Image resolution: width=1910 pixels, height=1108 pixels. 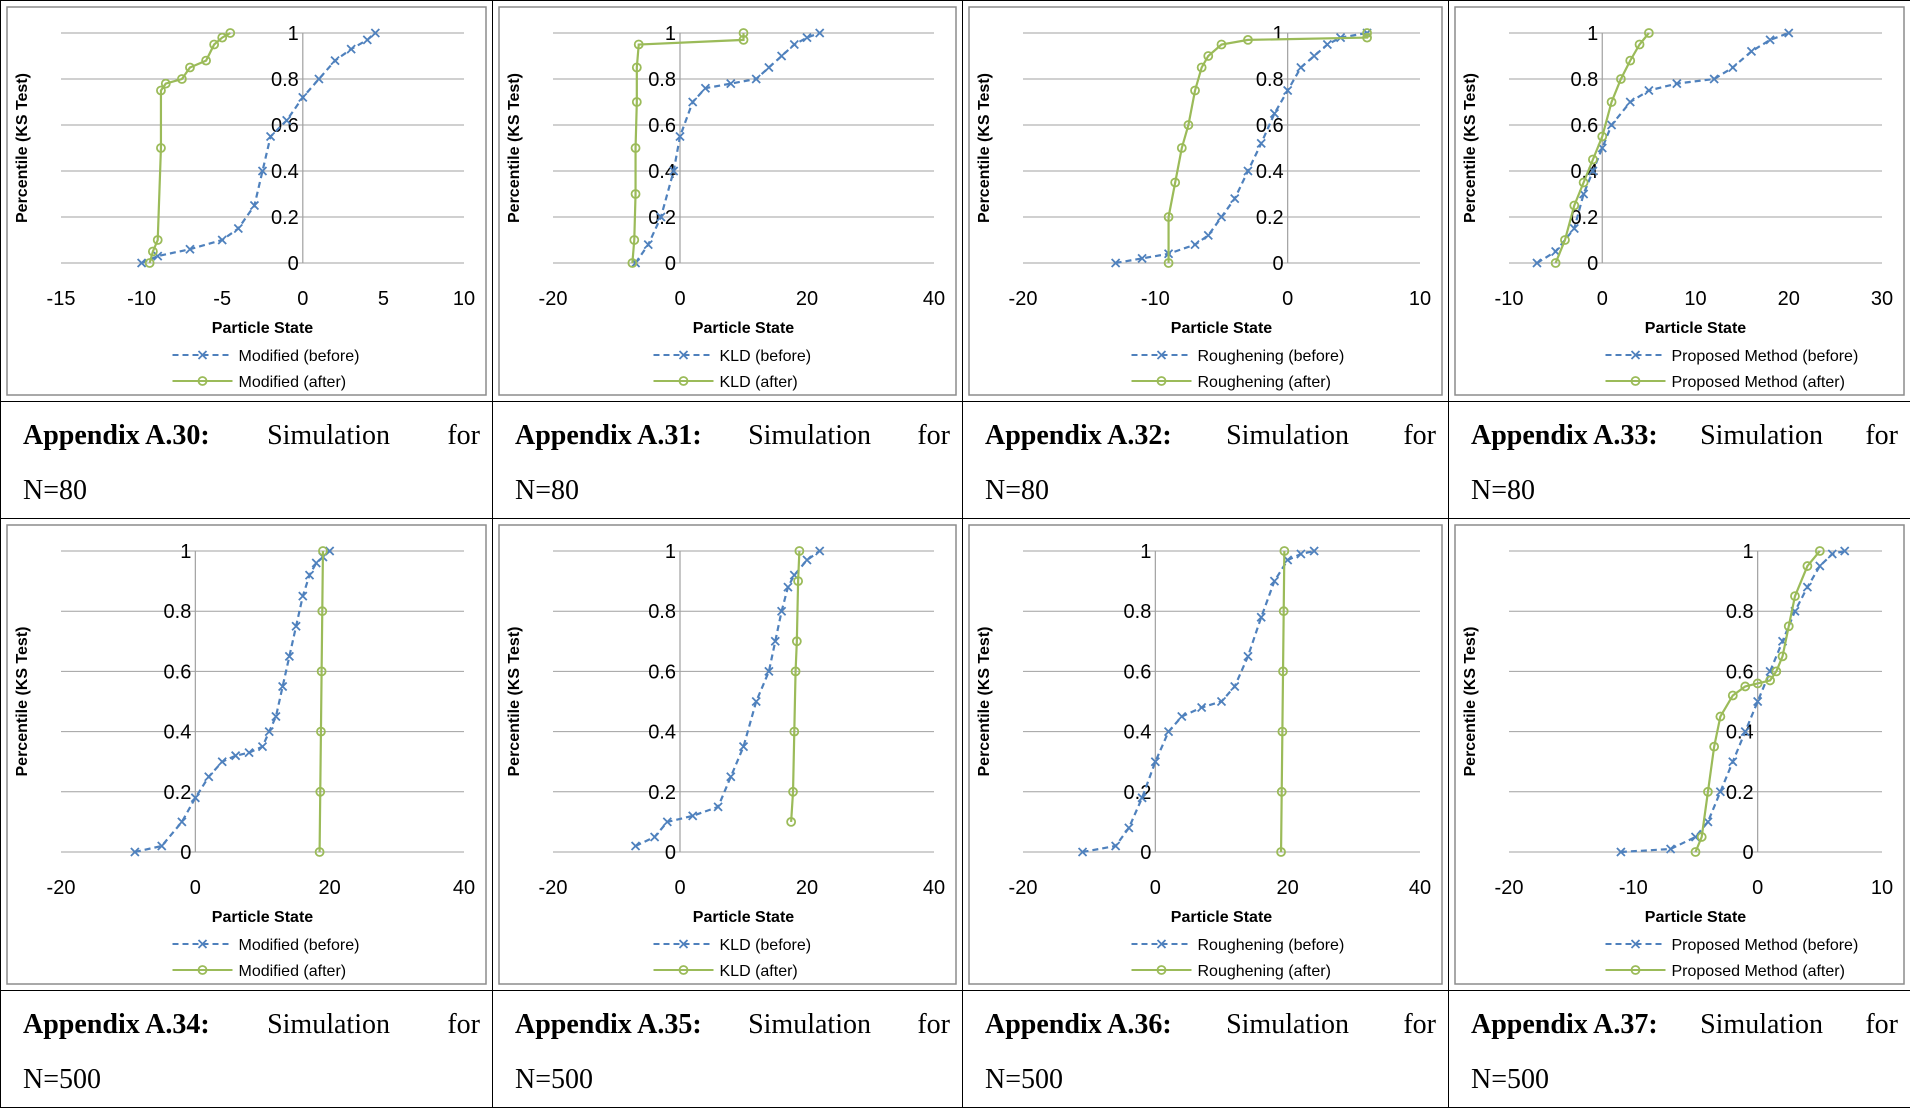 I want to click on legend-label: KLD (after), so click(x=759, y=382).